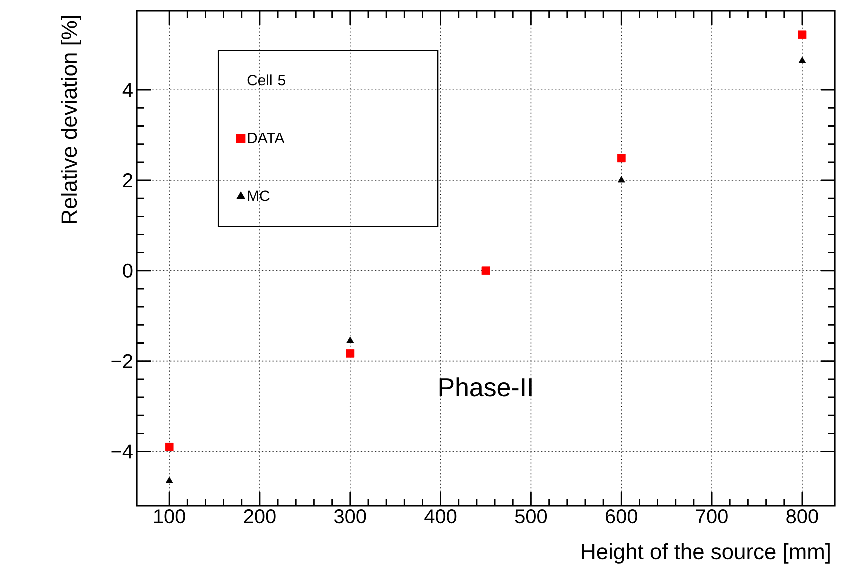 The width and height of the screenshot is (843, 585). I want to click on legend-label: DATA, so click(266, 138).